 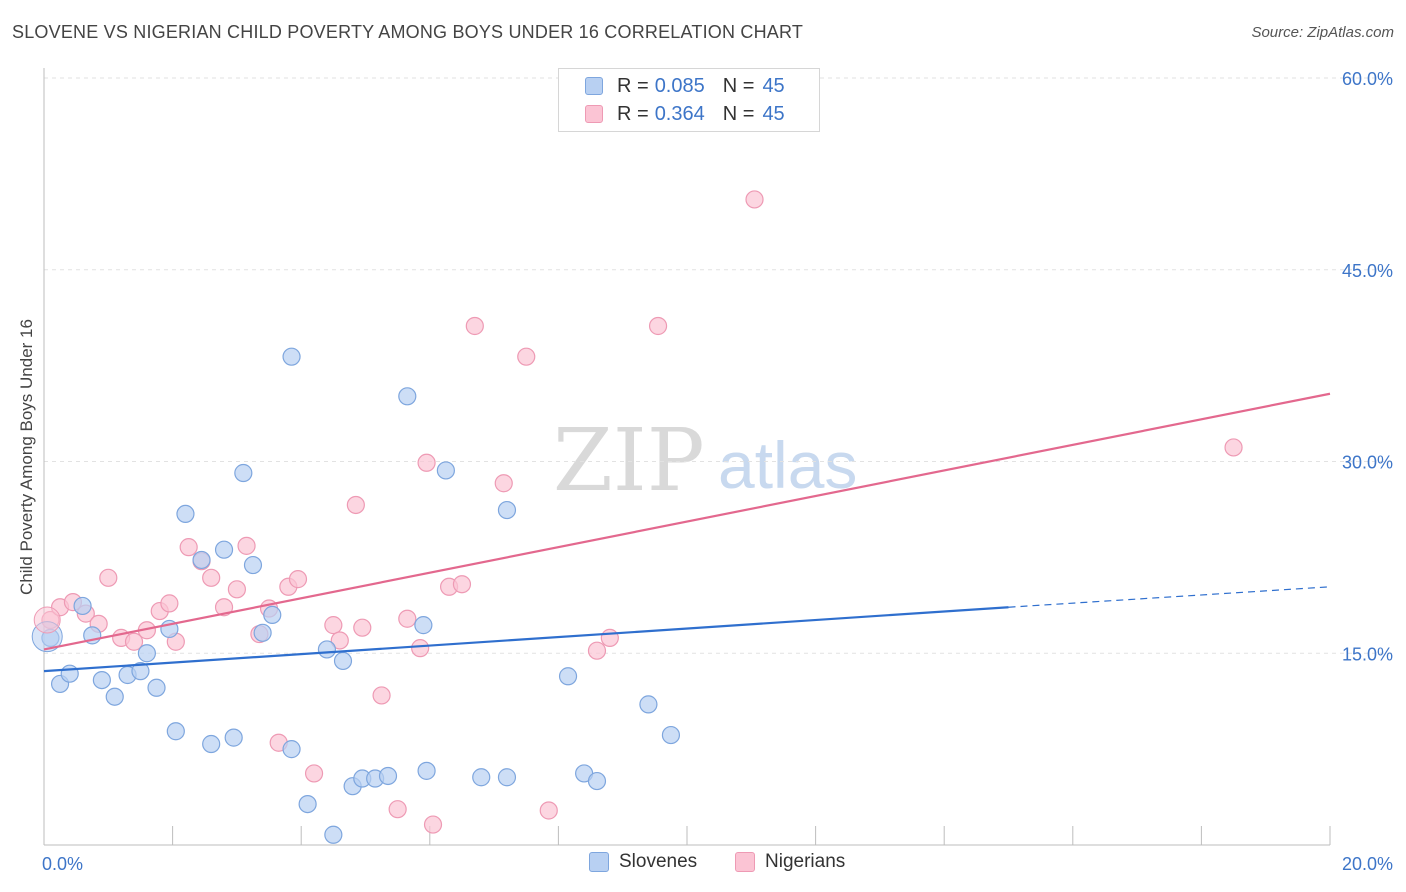 I want to click on x-tick-label-min: 0.0%, so click(x=62, y=864).